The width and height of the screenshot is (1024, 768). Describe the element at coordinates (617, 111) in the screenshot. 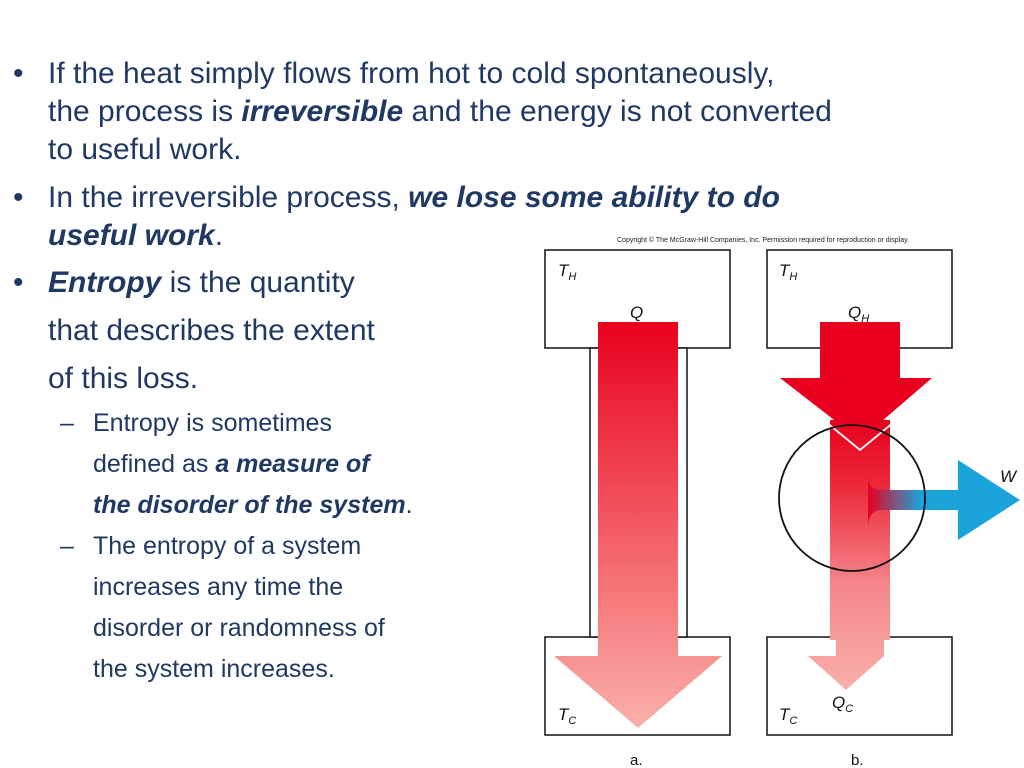

I see `bullet-1-text: and the energy is not converted` at that location.